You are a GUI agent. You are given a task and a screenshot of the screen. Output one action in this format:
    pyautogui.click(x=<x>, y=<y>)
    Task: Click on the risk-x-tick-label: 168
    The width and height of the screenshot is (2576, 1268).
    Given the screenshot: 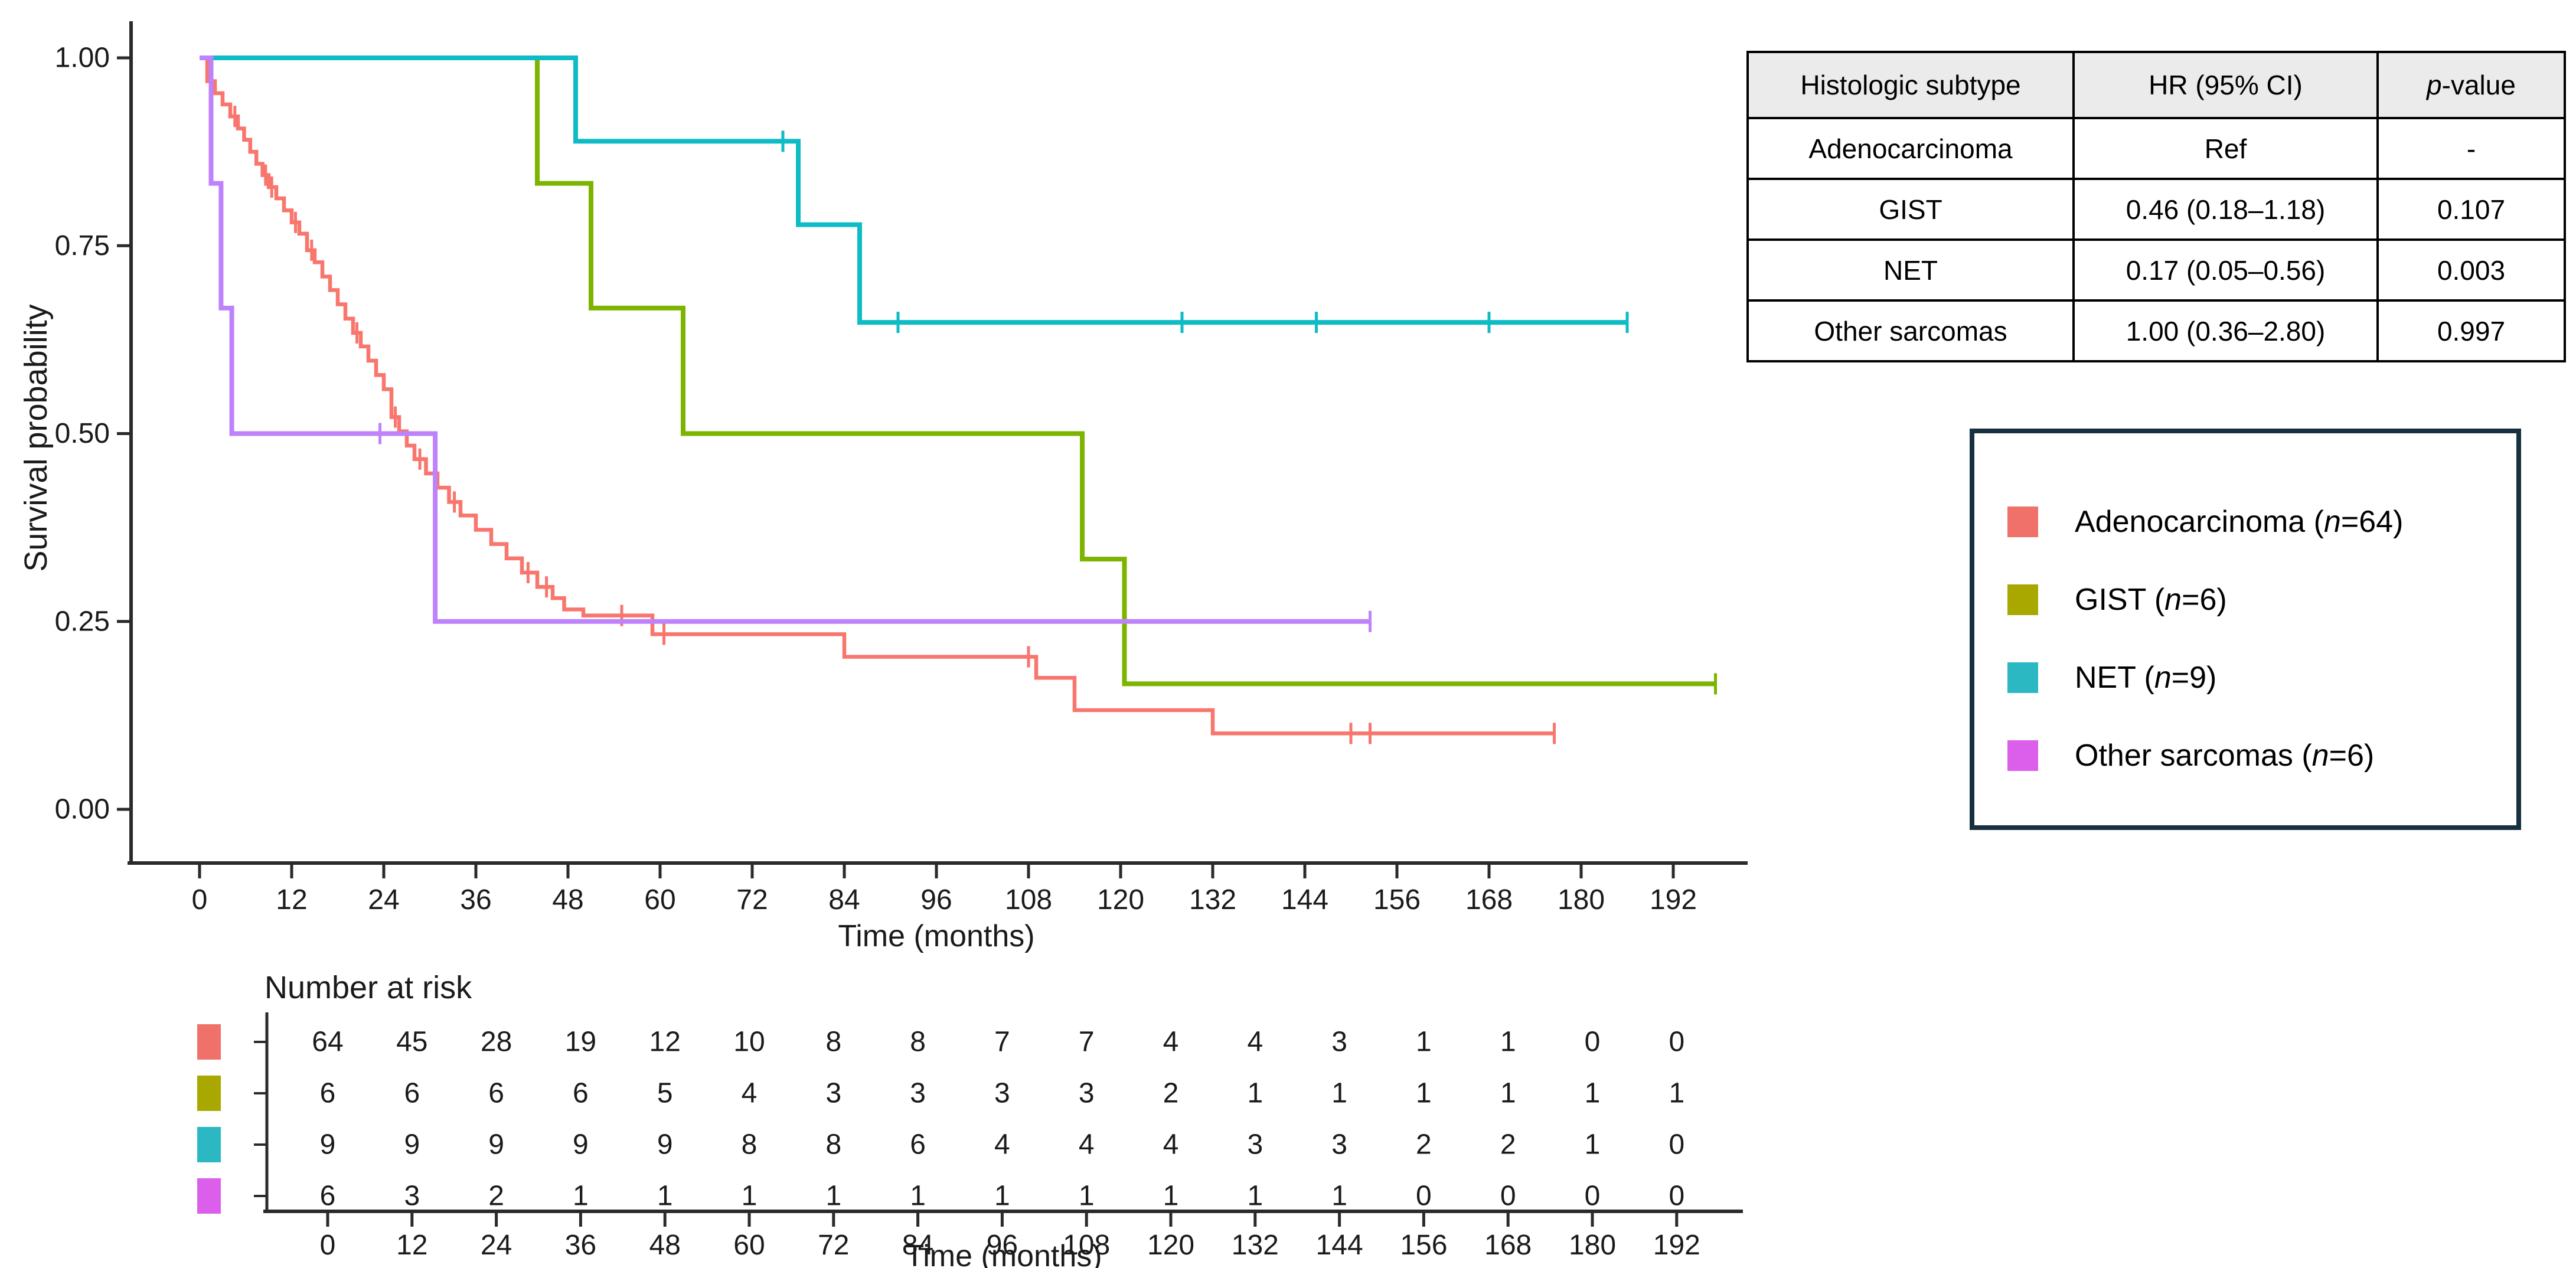 What is the action you would take?
    pyautogui.click(x=1508, y=1245)
    